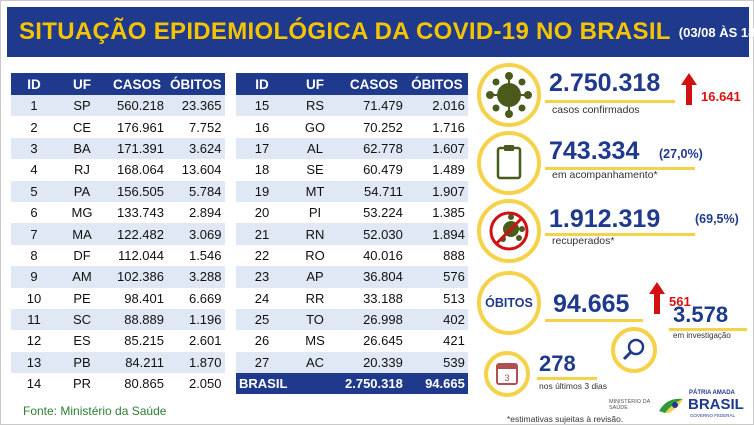 The image size is (754, 425). I want to click on id-cell: 11, so click(34, 319).